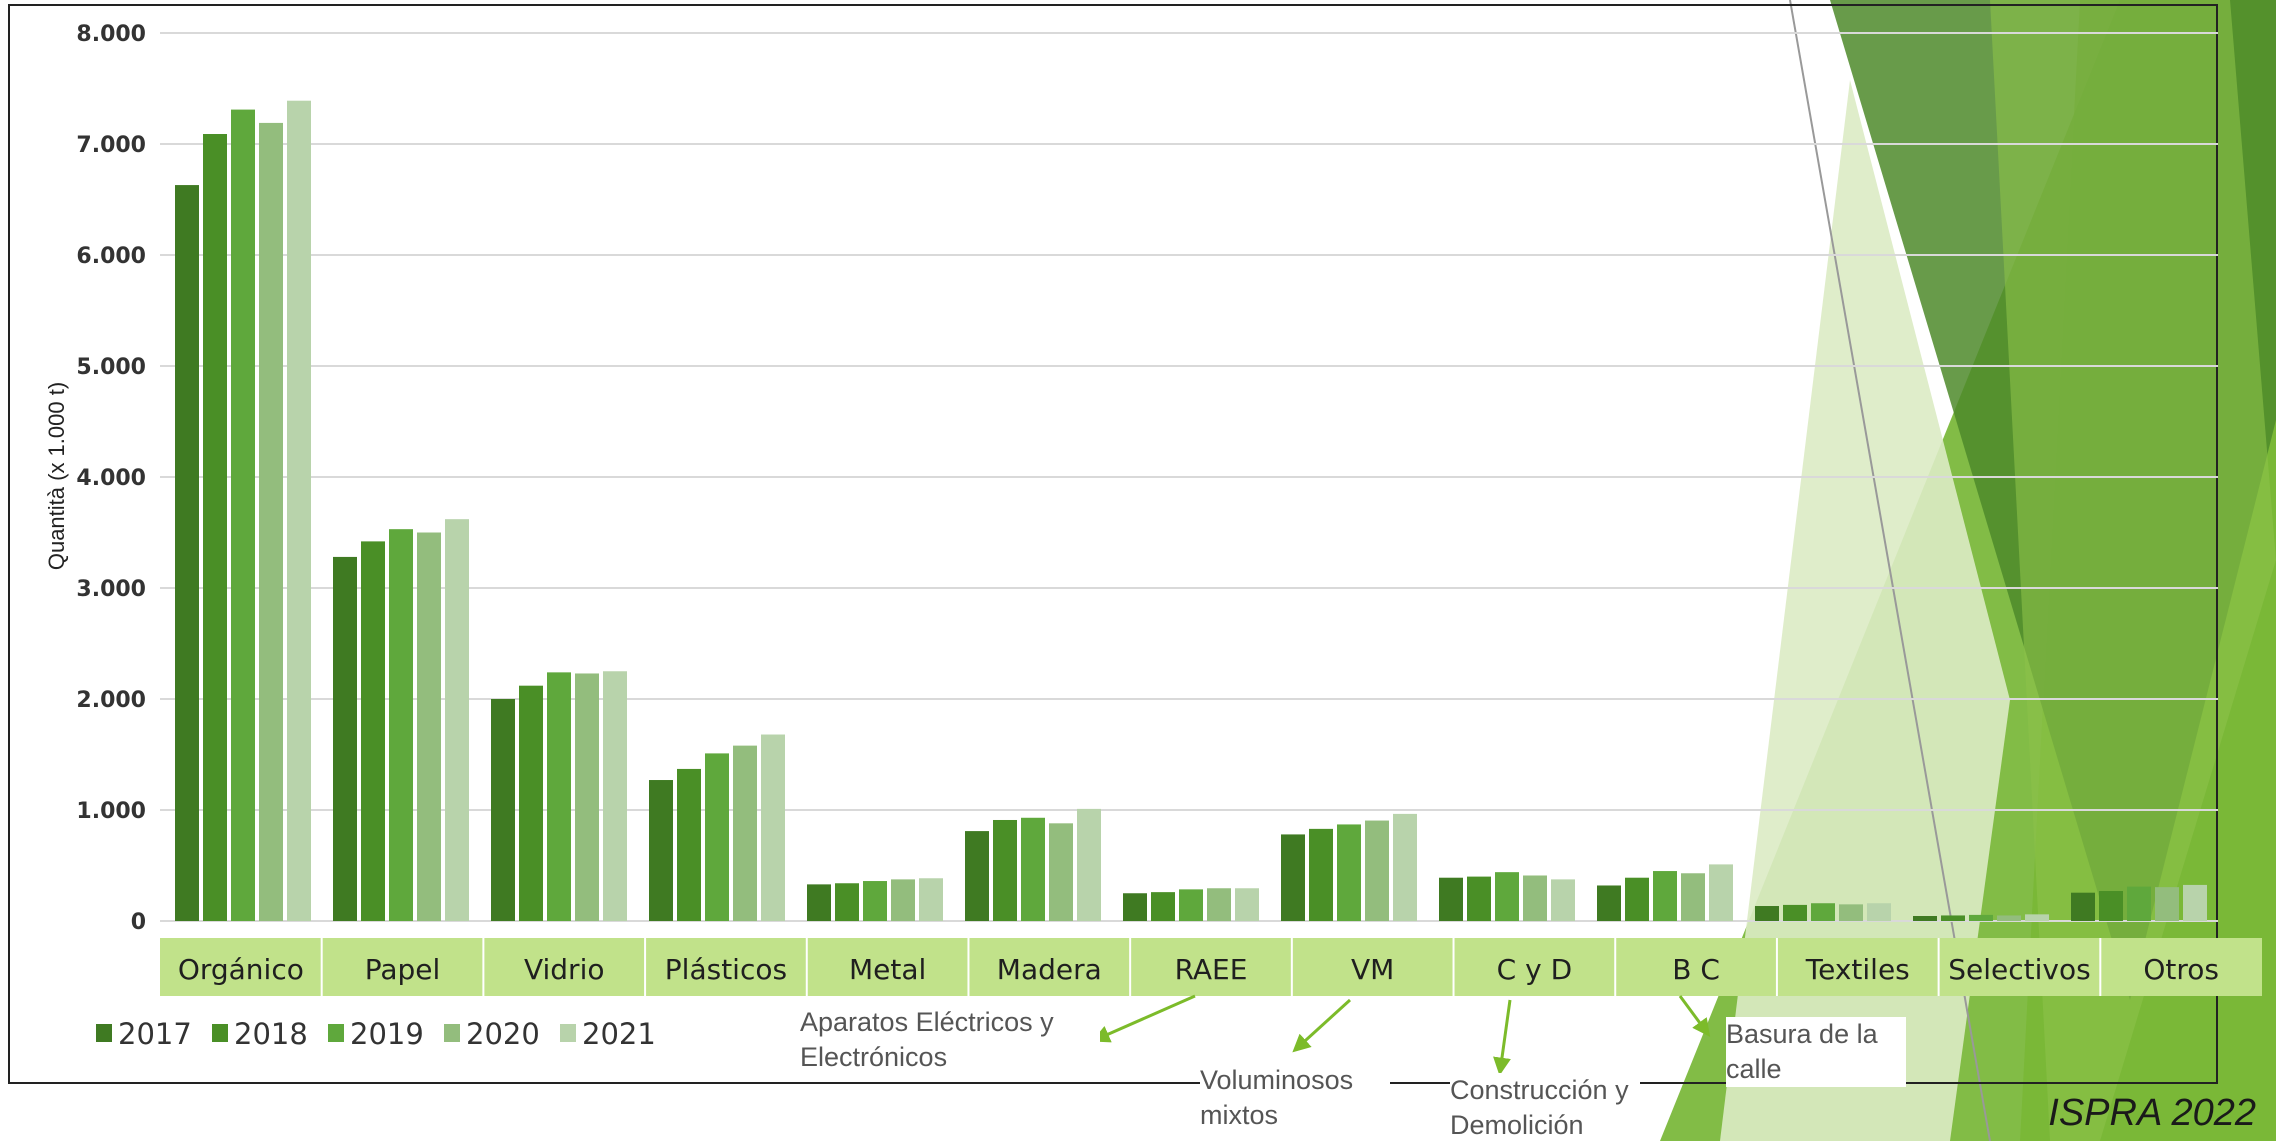 Image resolution: width=2276 pixels, height=1143 pixels. What do you see at coordinates (1372, 969) in the screenshot?
I see `category-label: VM` at bounding box center [1372, 969].